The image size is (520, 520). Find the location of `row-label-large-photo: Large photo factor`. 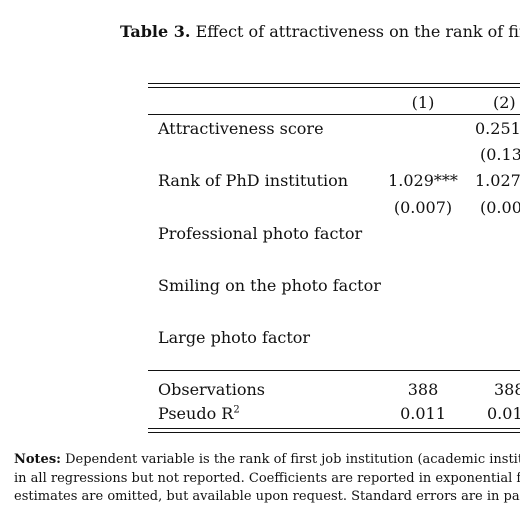

row-label-large-photo: Large photo factor is located at coordinates (234, 337).